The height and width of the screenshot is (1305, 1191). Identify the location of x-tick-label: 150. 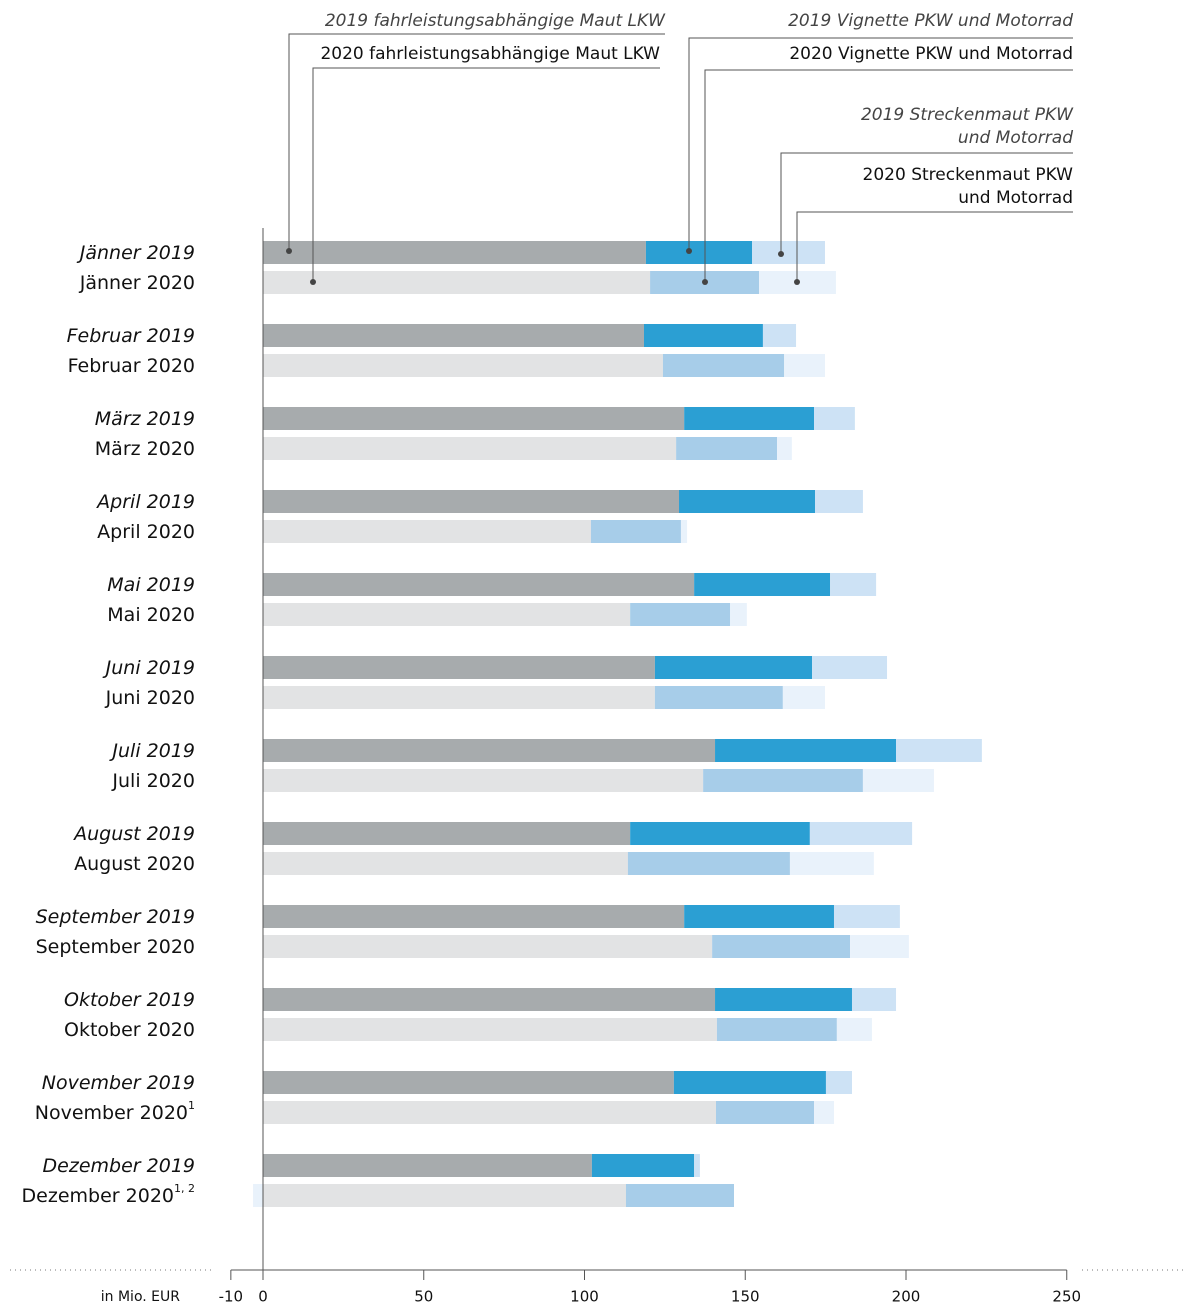
(745, 1296).